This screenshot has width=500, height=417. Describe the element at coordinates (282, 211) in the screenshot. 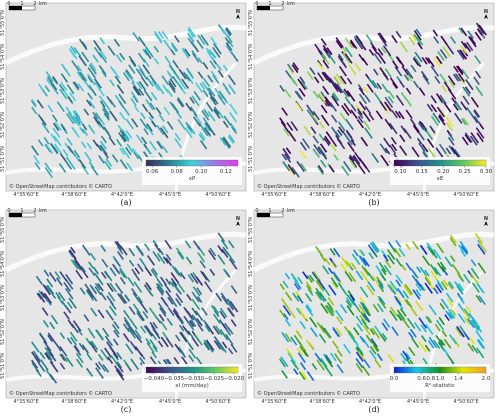

I see `scale-label: 2` at that location.